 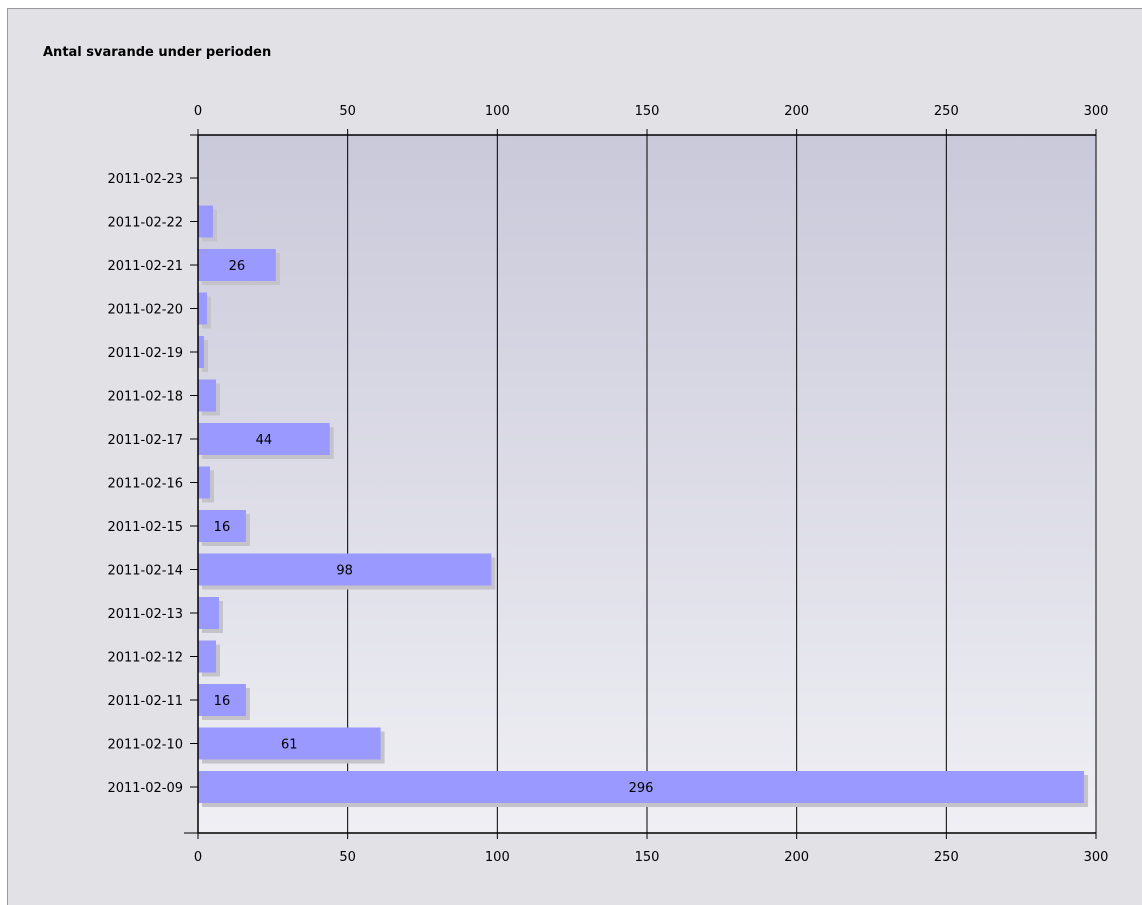 What do you see at coordinates (145, 440) in the screenshot?
I see `category-label: 2011-02-17` at bounding box center [145, 440].